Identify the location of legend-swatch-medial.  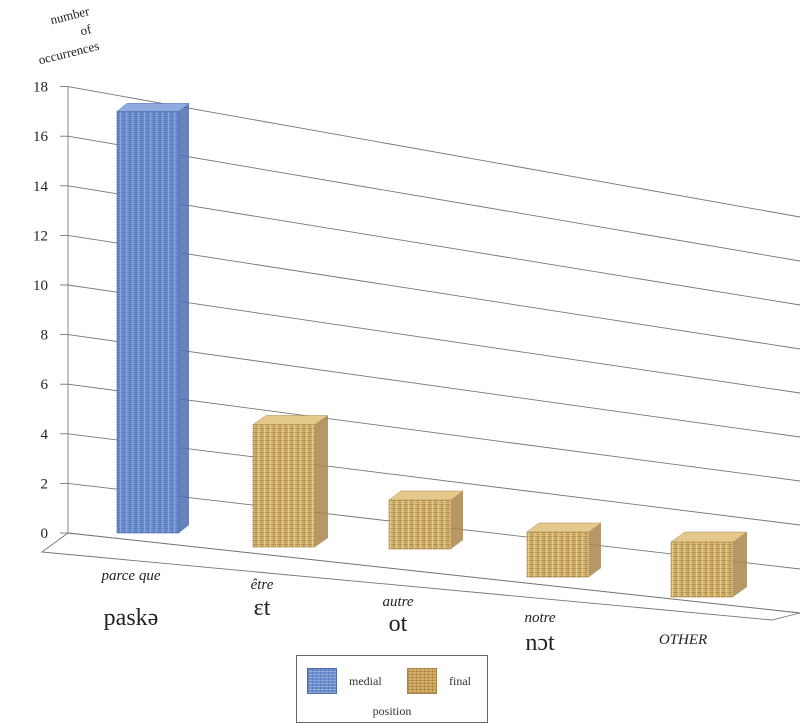
(322, 681).